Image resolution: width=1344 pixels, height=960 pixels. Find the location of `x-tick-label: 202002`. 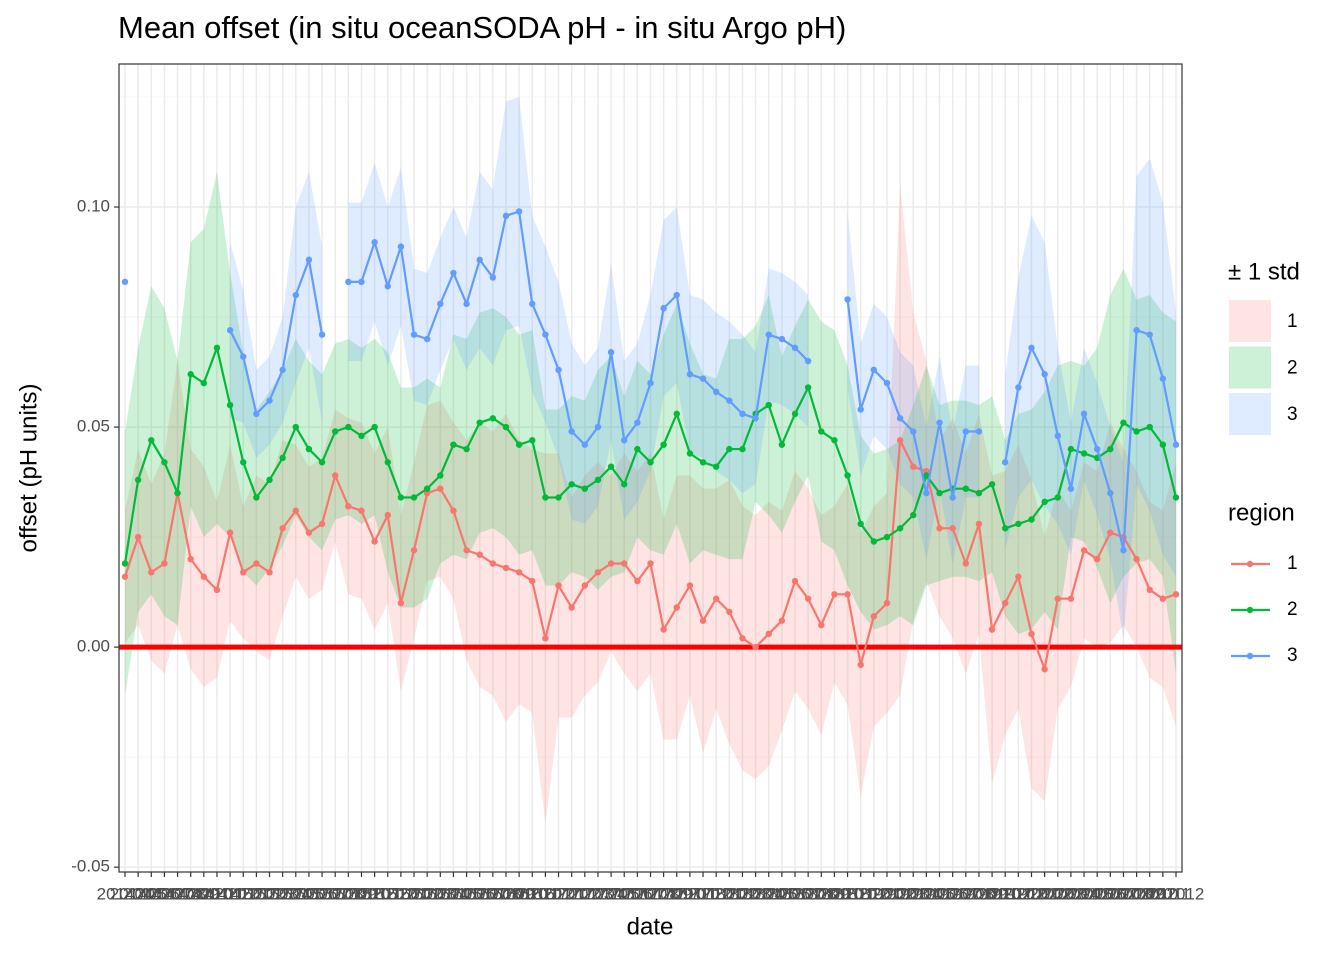

x-tick-label: 202002 is located at coordinates (1044, 893).